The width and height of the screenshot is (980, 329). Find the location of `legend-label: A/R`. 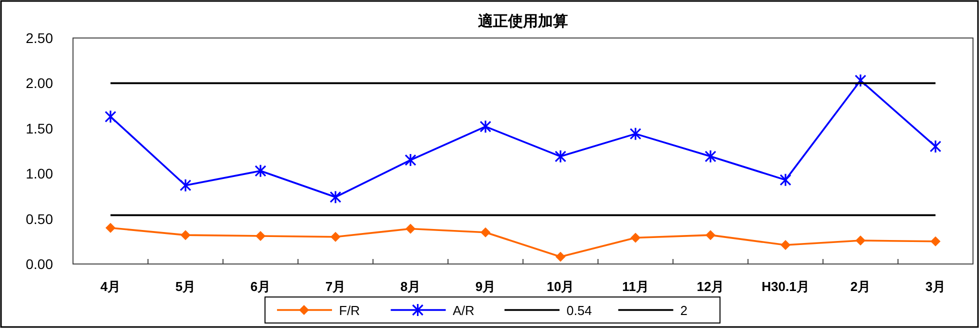

legend-label: A/R is located at coordinates (463, 310).